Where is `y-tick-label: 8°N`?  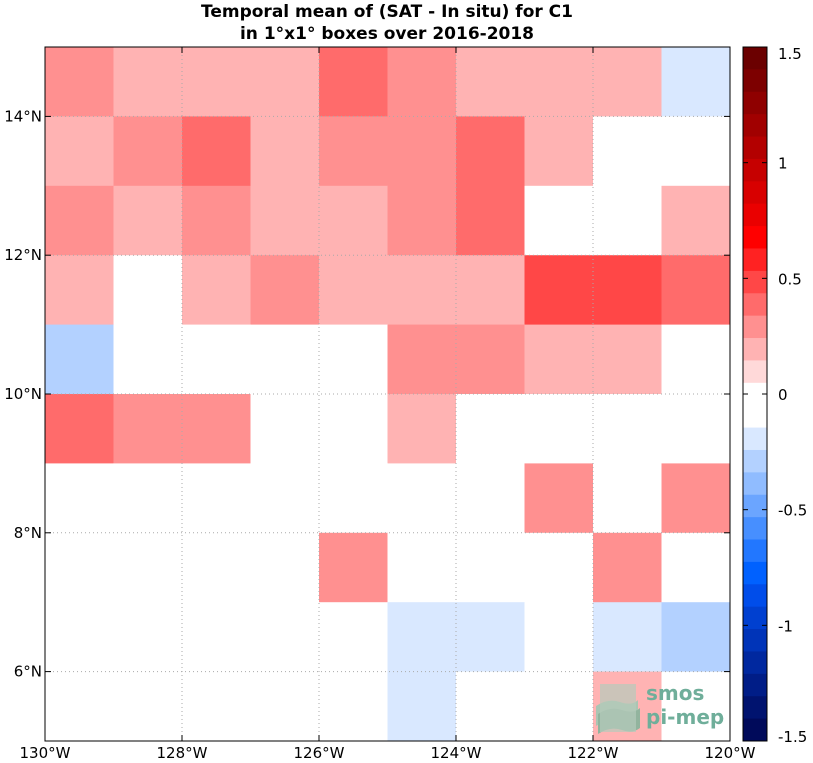 y-tick-label: 8°N is located at coordinates (28, 533).